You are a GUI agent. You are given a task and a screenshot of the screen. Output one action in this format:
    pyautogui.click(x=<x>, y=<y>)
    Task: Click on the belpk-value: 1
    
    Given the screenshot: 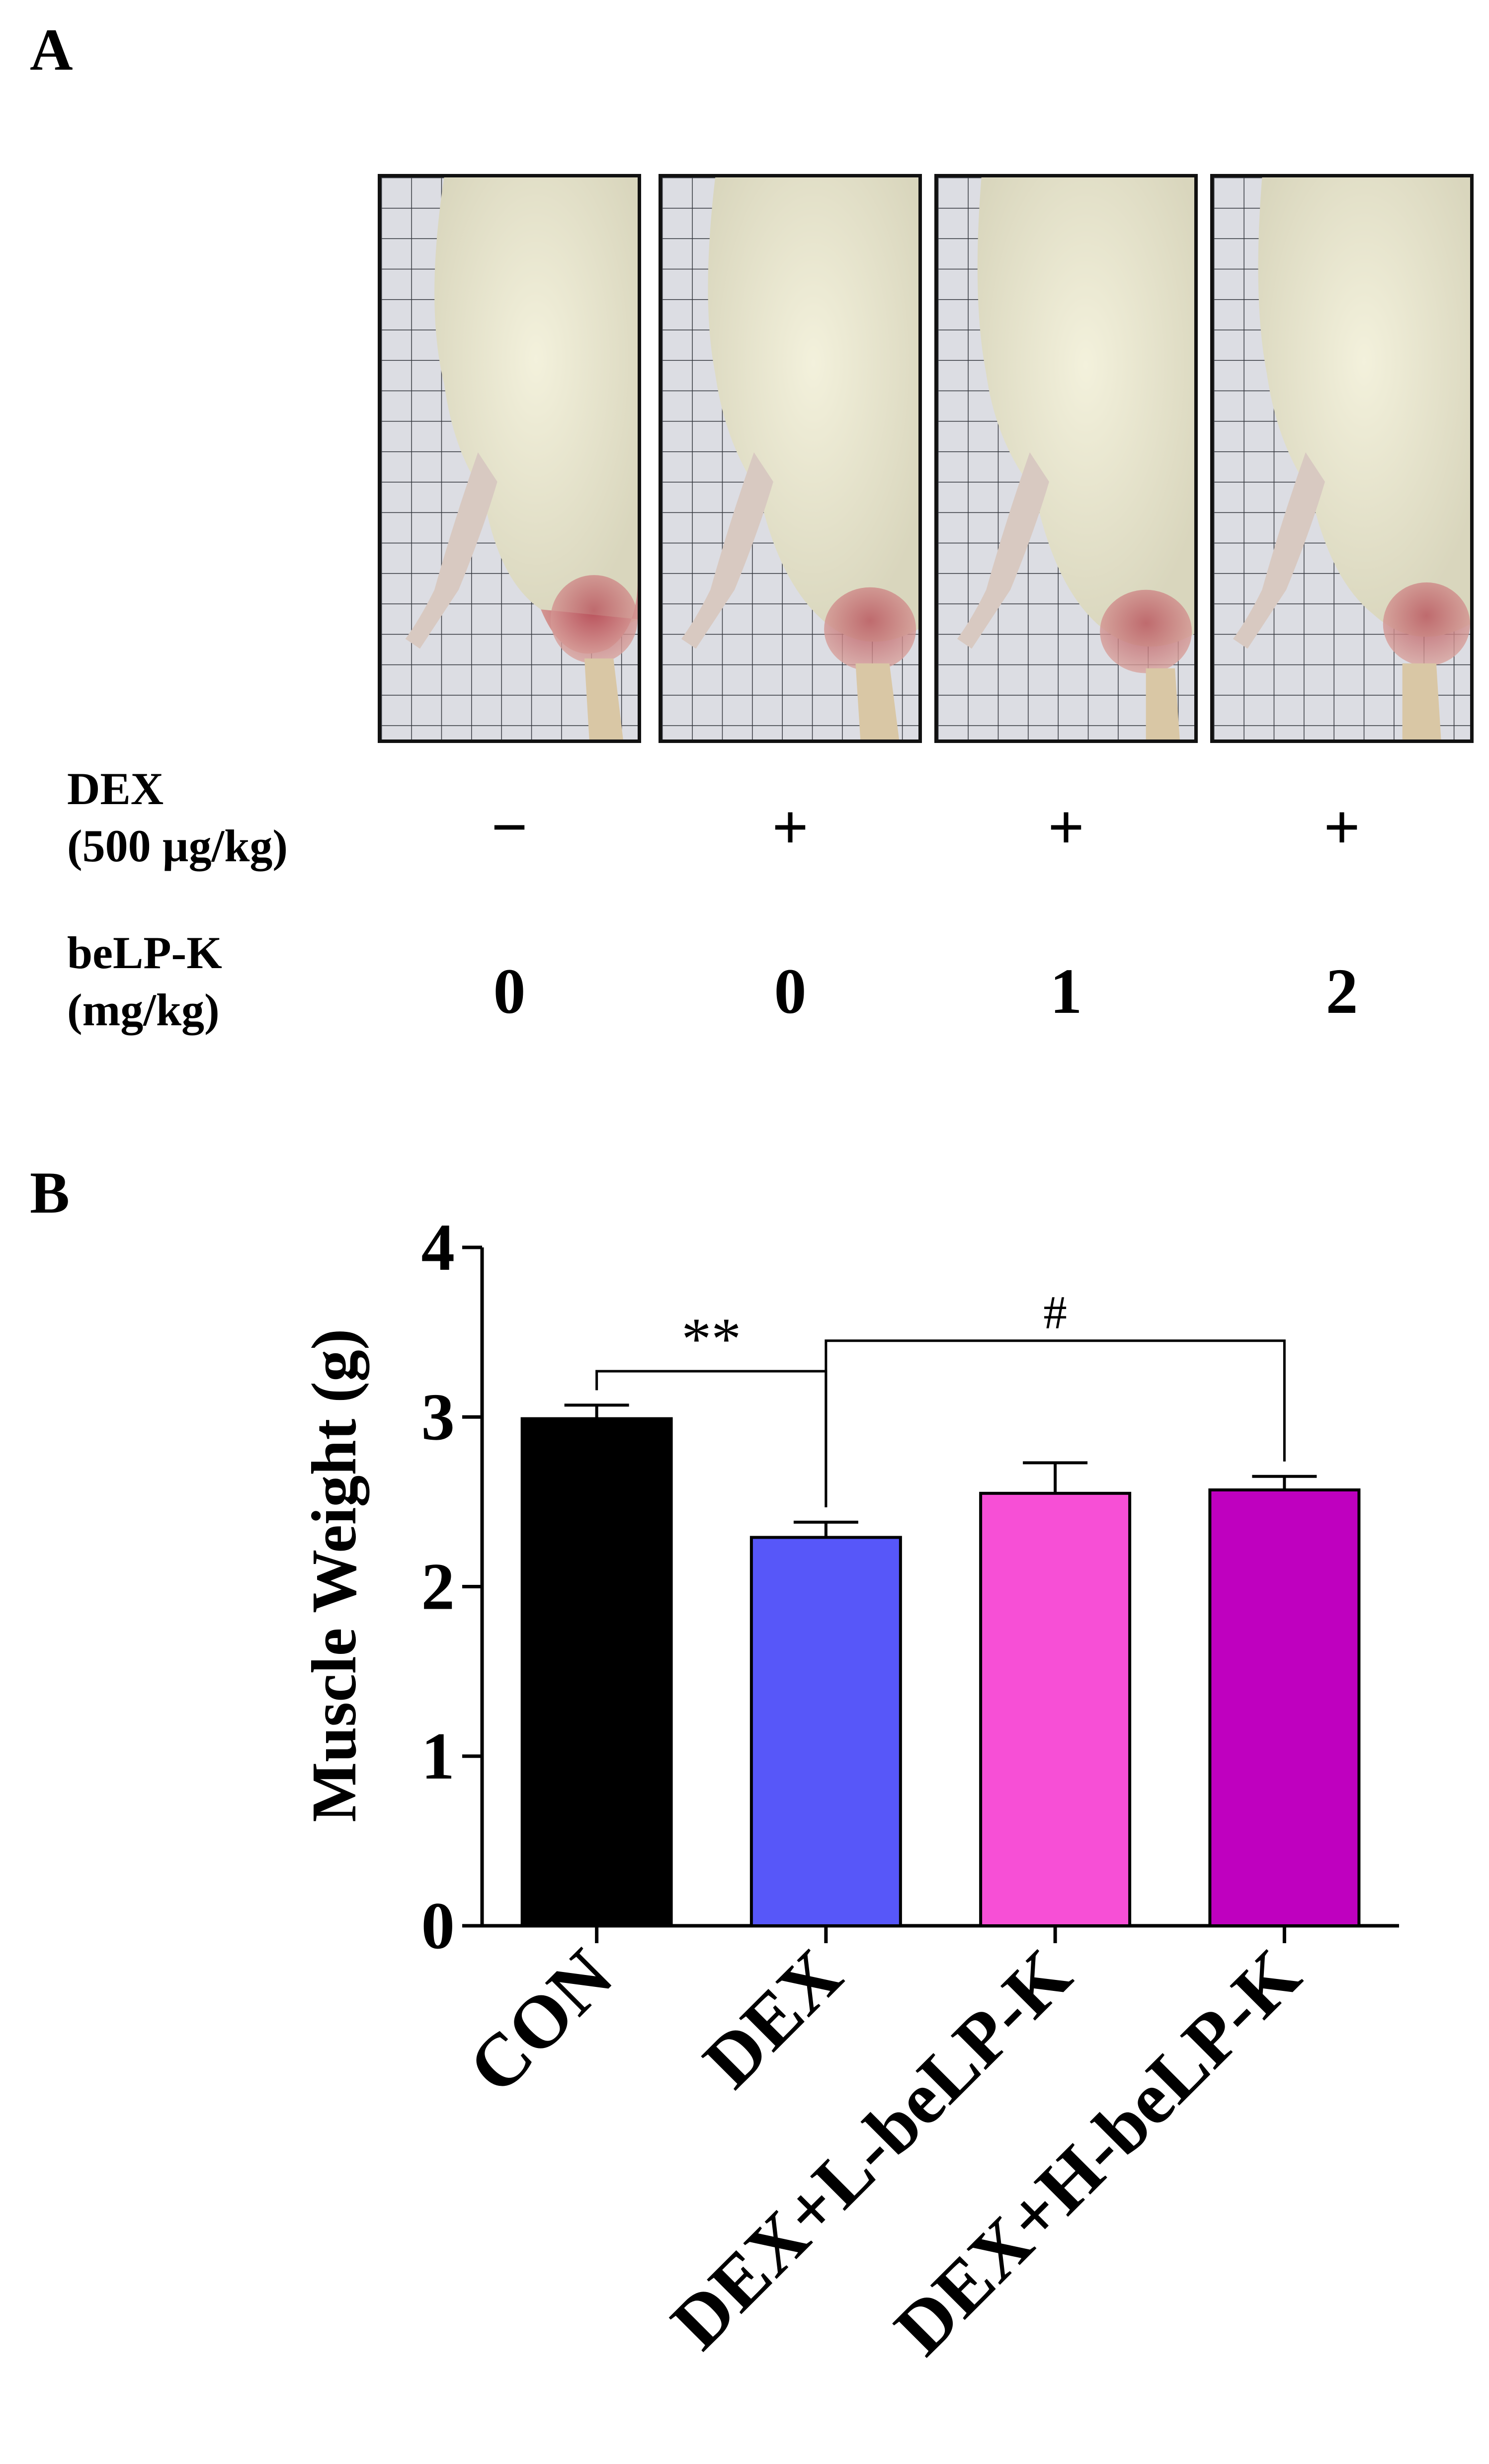 What is the action you would take?
    pyautogui.click(x=1066, y=992)
    